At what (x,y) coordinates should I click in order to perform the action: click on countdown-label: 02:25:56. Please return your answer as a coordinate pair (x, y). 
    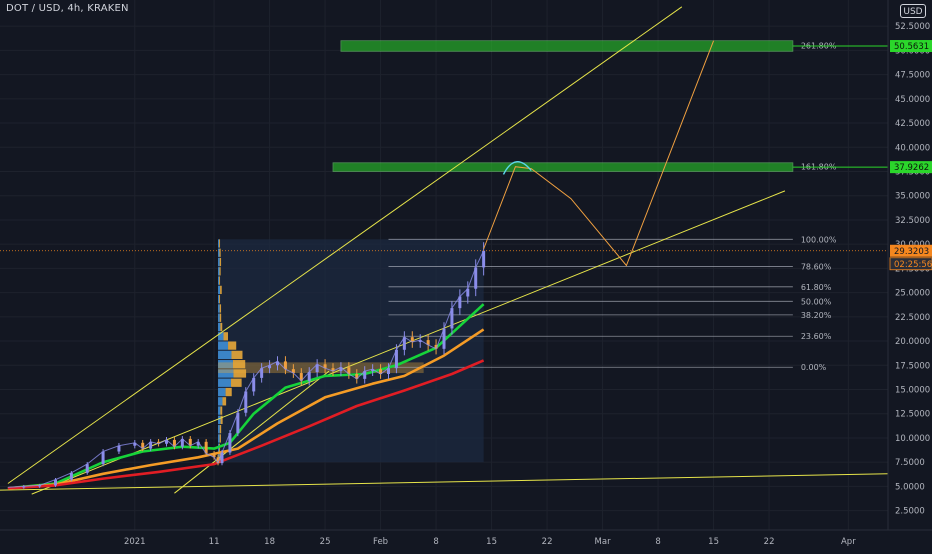
    Looking at the image, I should click on (913, 265).